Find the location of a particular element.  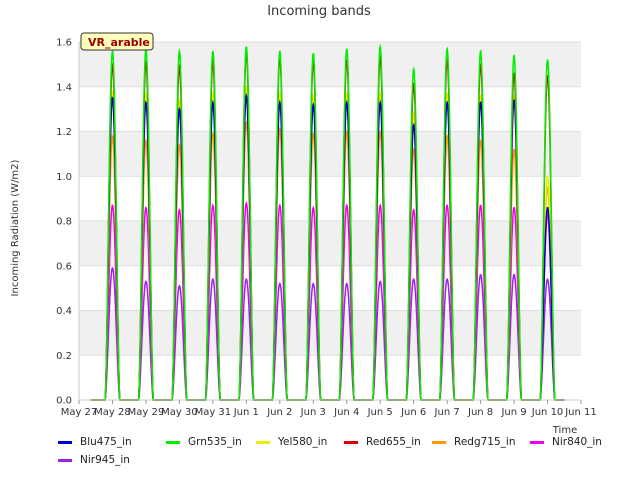

x-tick-label: May 29 is located at coordinates (146, 412).